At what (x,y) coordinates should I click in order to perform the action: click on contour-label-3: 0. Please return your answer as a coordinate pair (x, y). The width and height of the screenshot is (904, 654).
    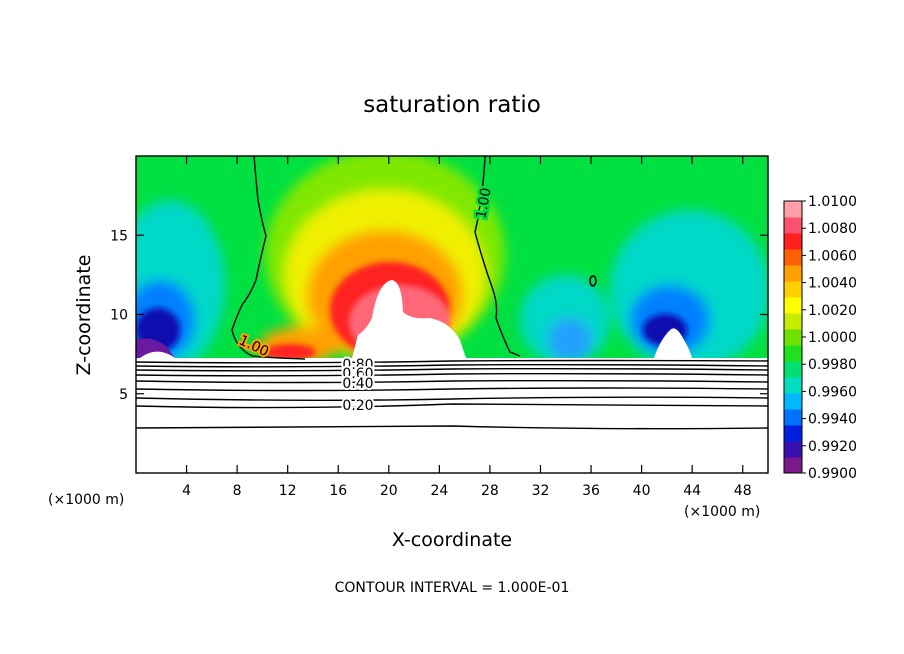
    Looking at the image, I should click on (593, 282).